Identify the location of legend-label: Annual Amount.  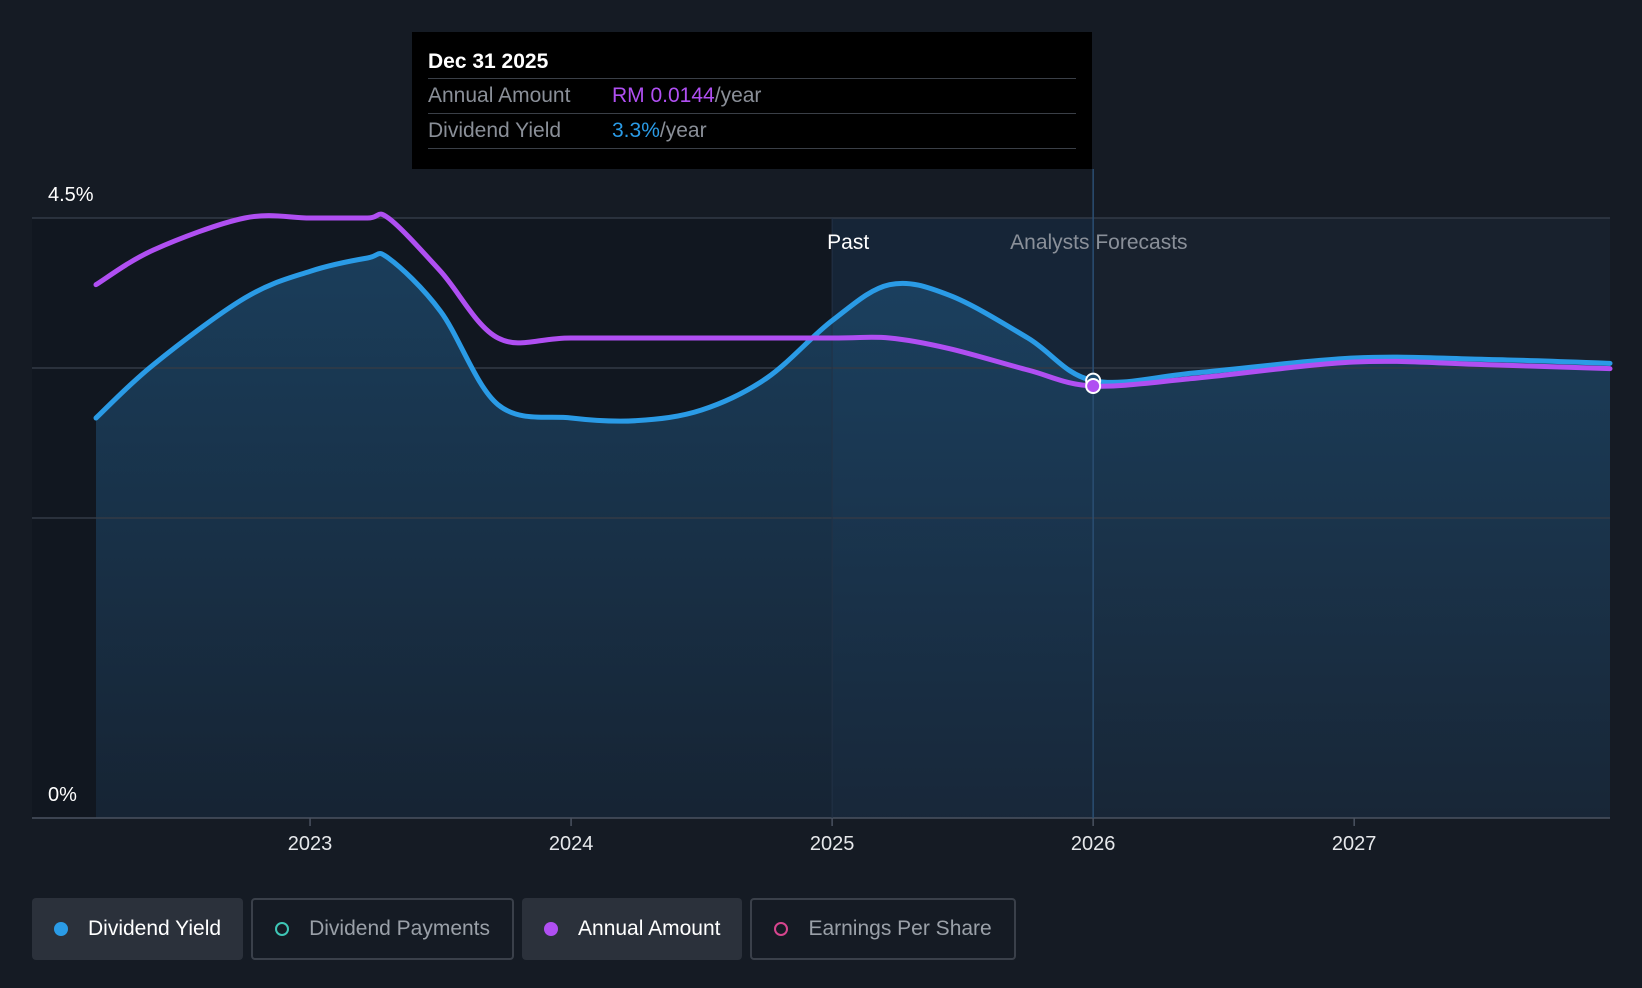
(649, 928).